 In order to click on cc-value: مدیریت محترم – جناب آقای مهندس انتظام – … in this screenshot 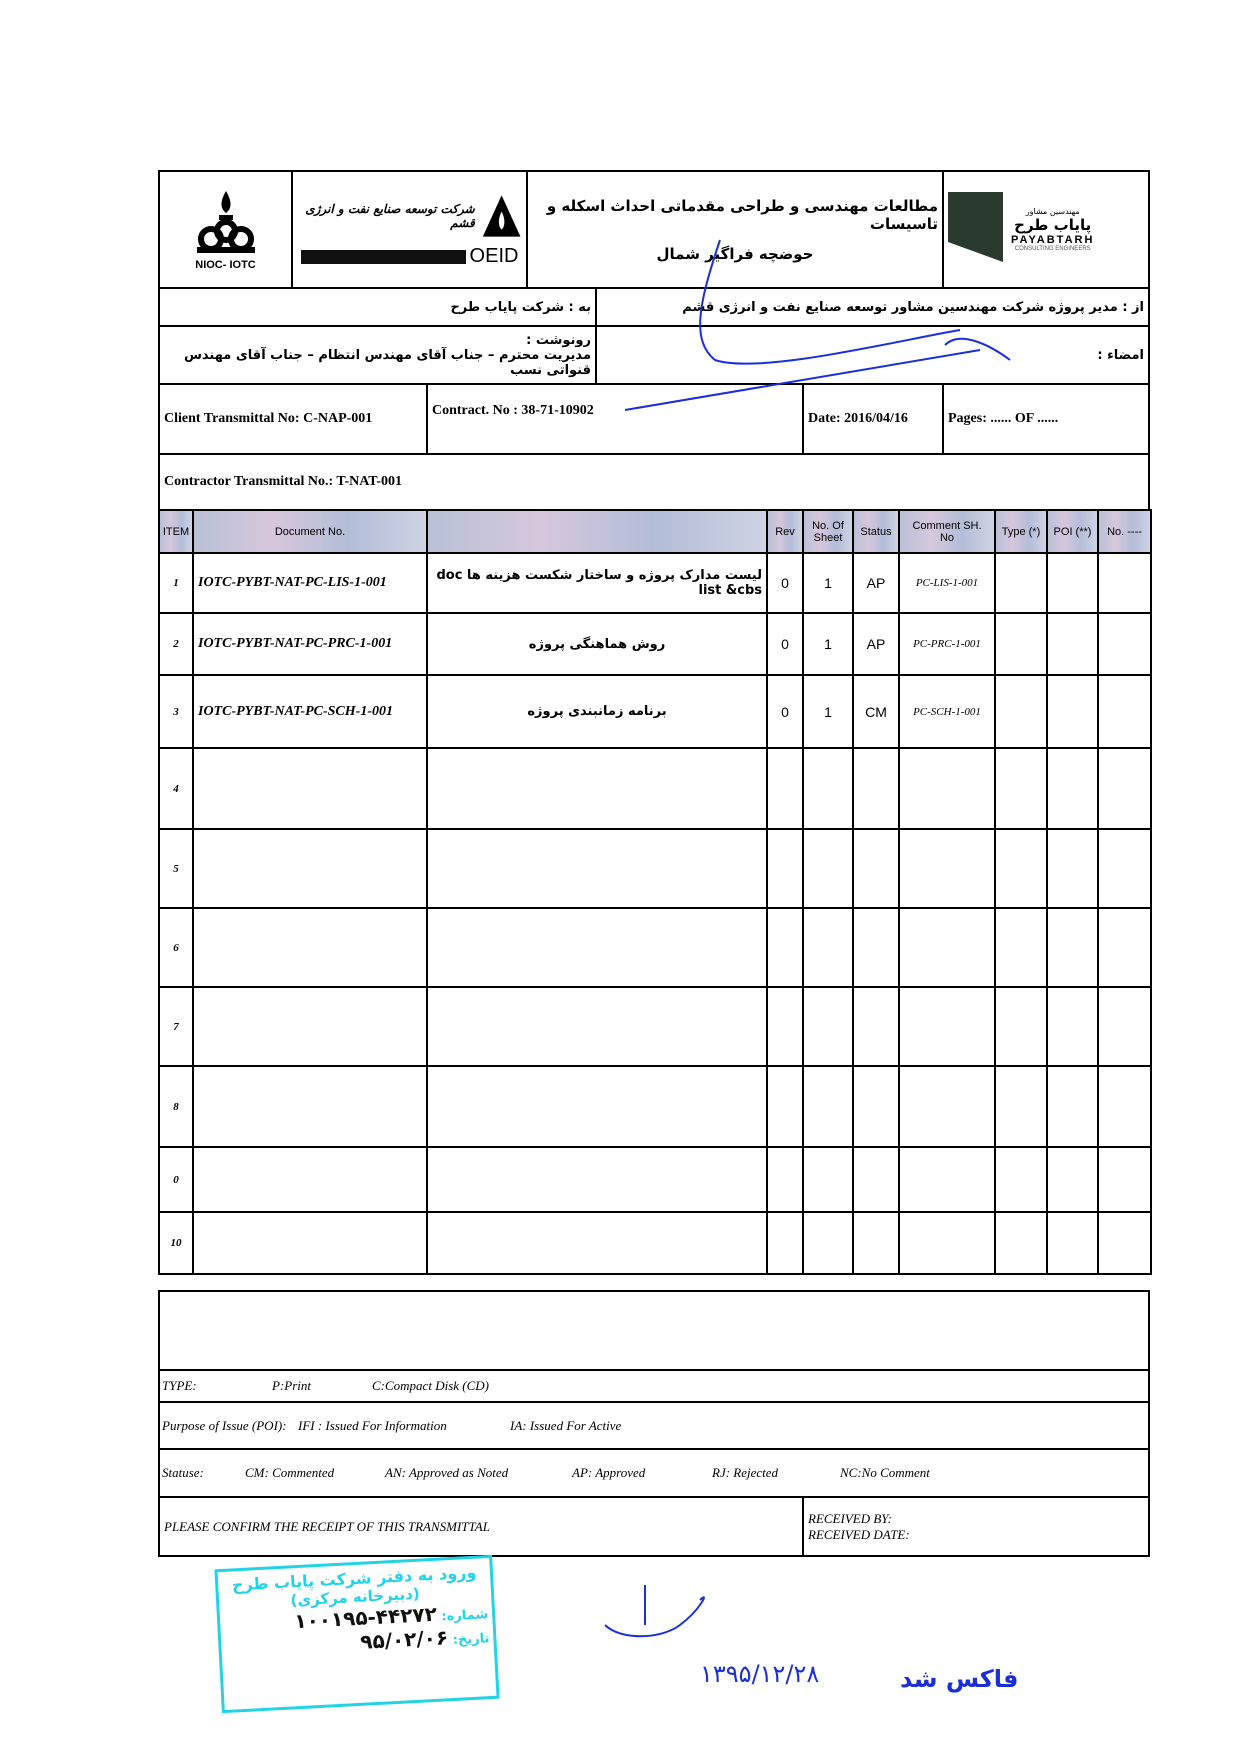, I will do `click(387, 362)`.